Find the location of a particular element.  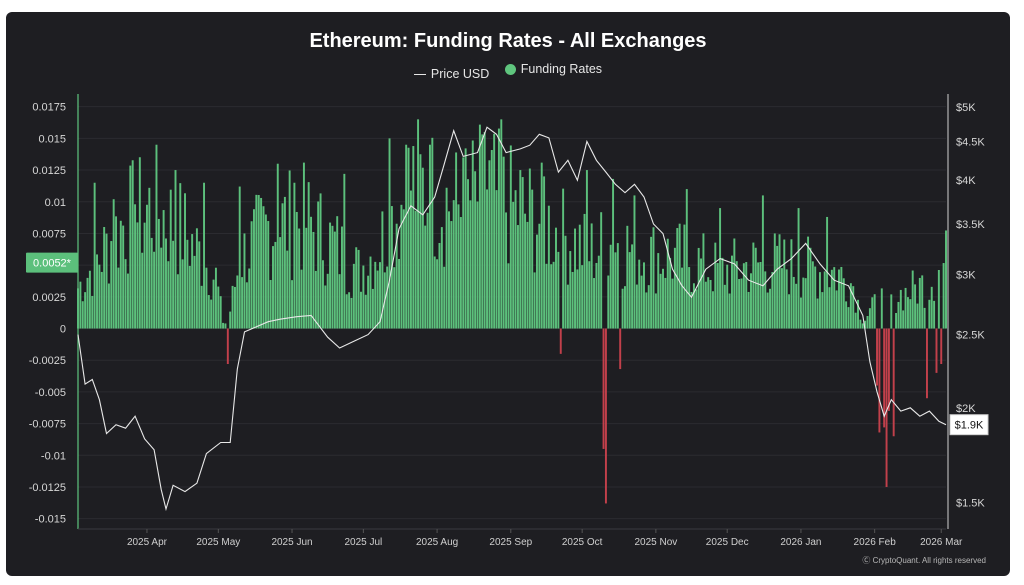

legend-label-price: Price USD is located at coordinates (460, 74).